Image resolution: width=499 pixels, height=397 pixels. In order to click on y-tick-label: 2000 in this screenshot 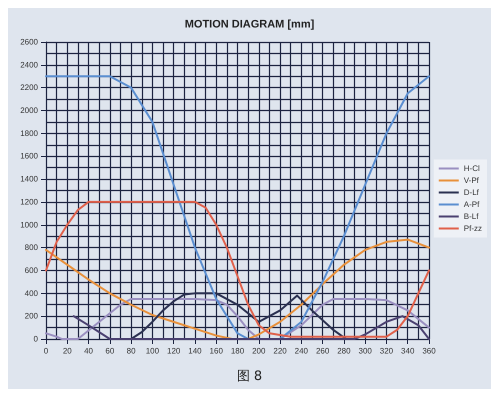, I will do `click(29, 111)`.